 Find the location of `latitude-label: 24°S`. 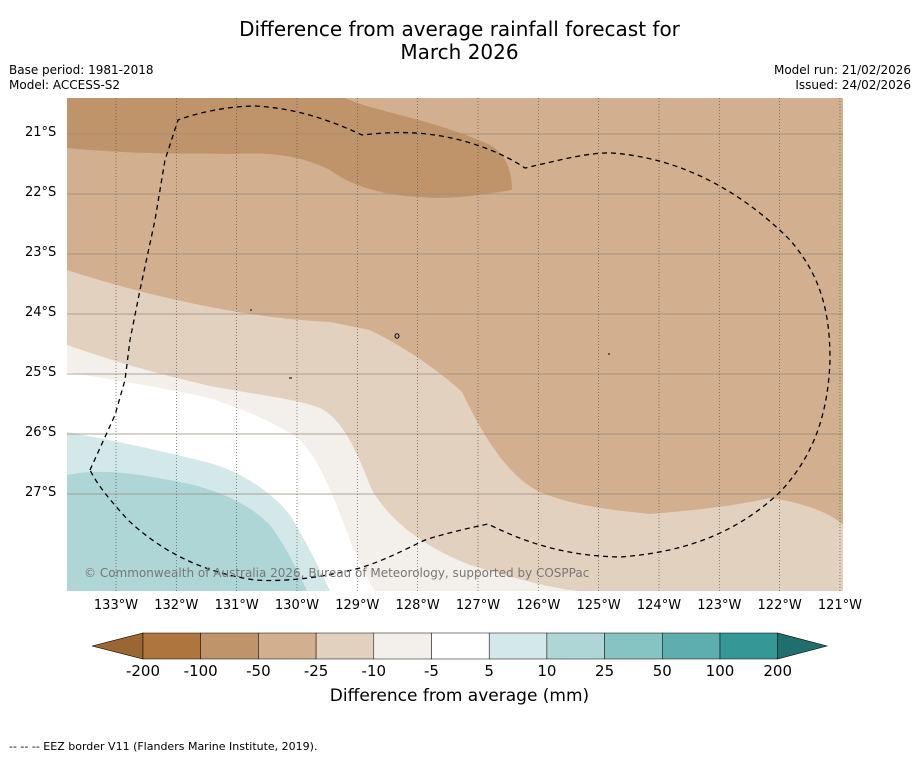

latitude-label: 24°S is located at coordinates (41, 312).